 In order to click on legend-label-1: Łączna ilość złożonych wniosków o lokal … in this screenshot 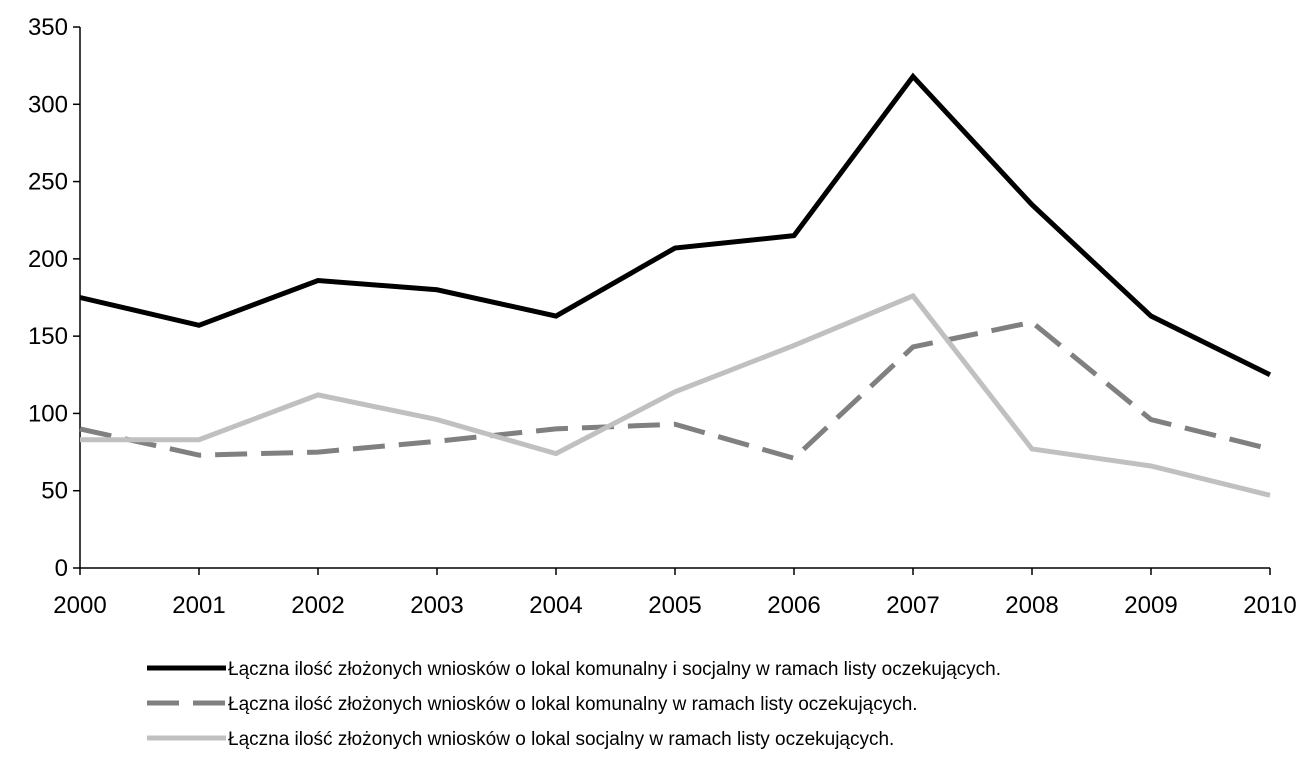, I will do `click(614, 669)`.